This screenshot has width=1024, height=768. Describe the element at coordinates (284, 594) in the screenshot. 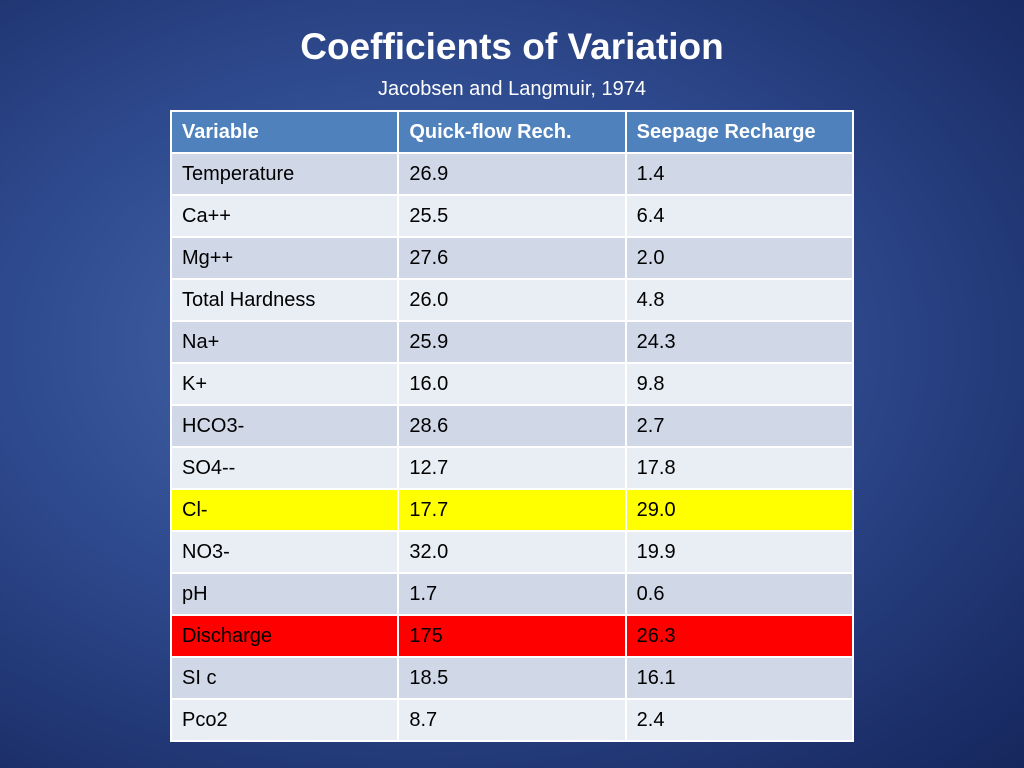

I see `cell-variable: pH` at that location.